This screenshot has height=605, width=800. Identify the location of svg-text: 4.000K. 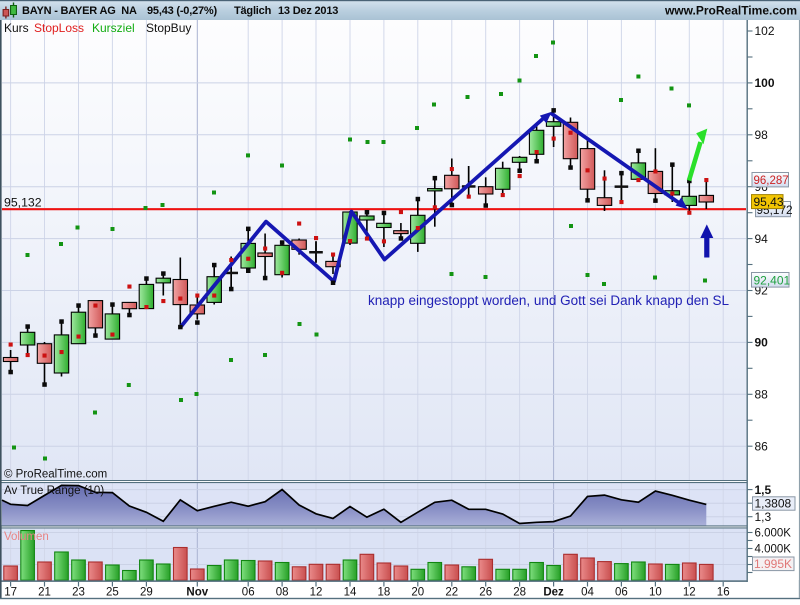
(773, 550).